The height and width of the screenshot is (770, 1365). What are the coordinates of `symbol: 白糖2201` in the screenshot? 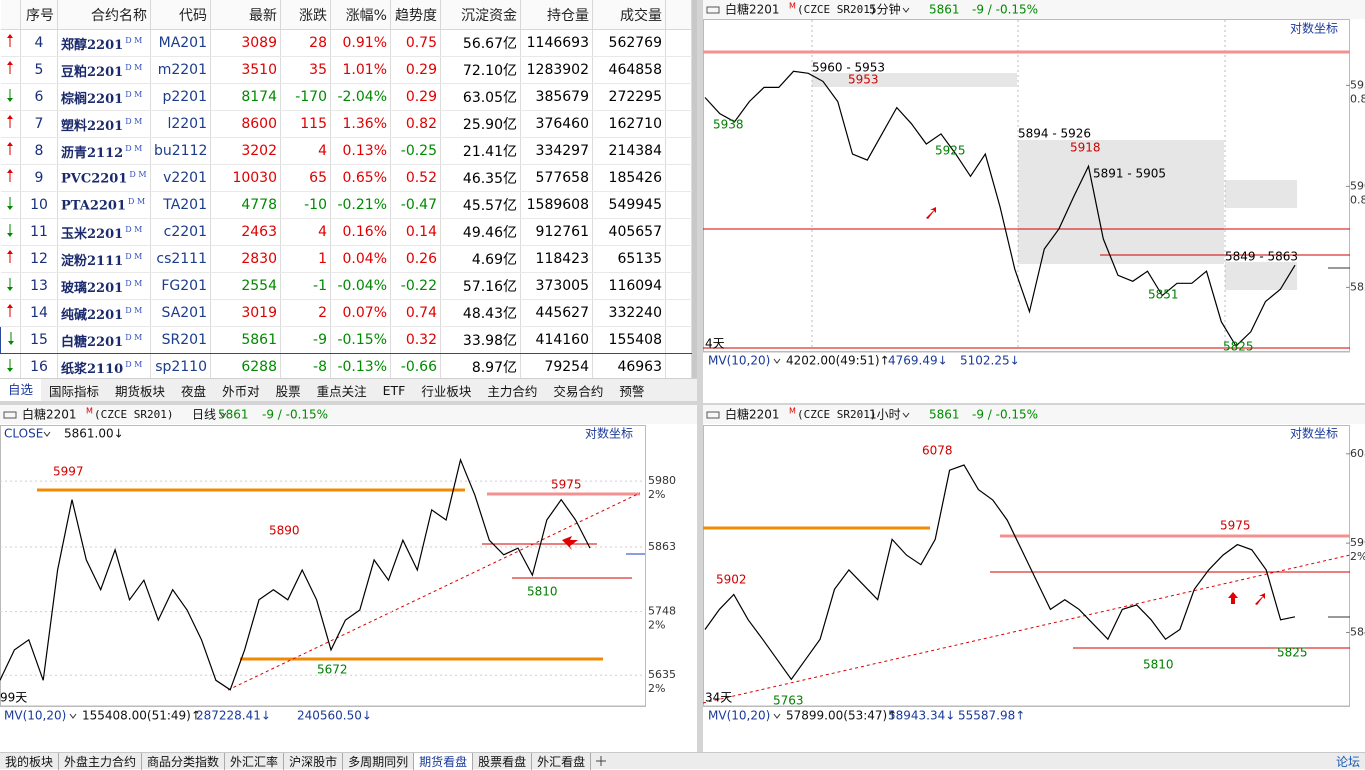 It's located at (49, 414).